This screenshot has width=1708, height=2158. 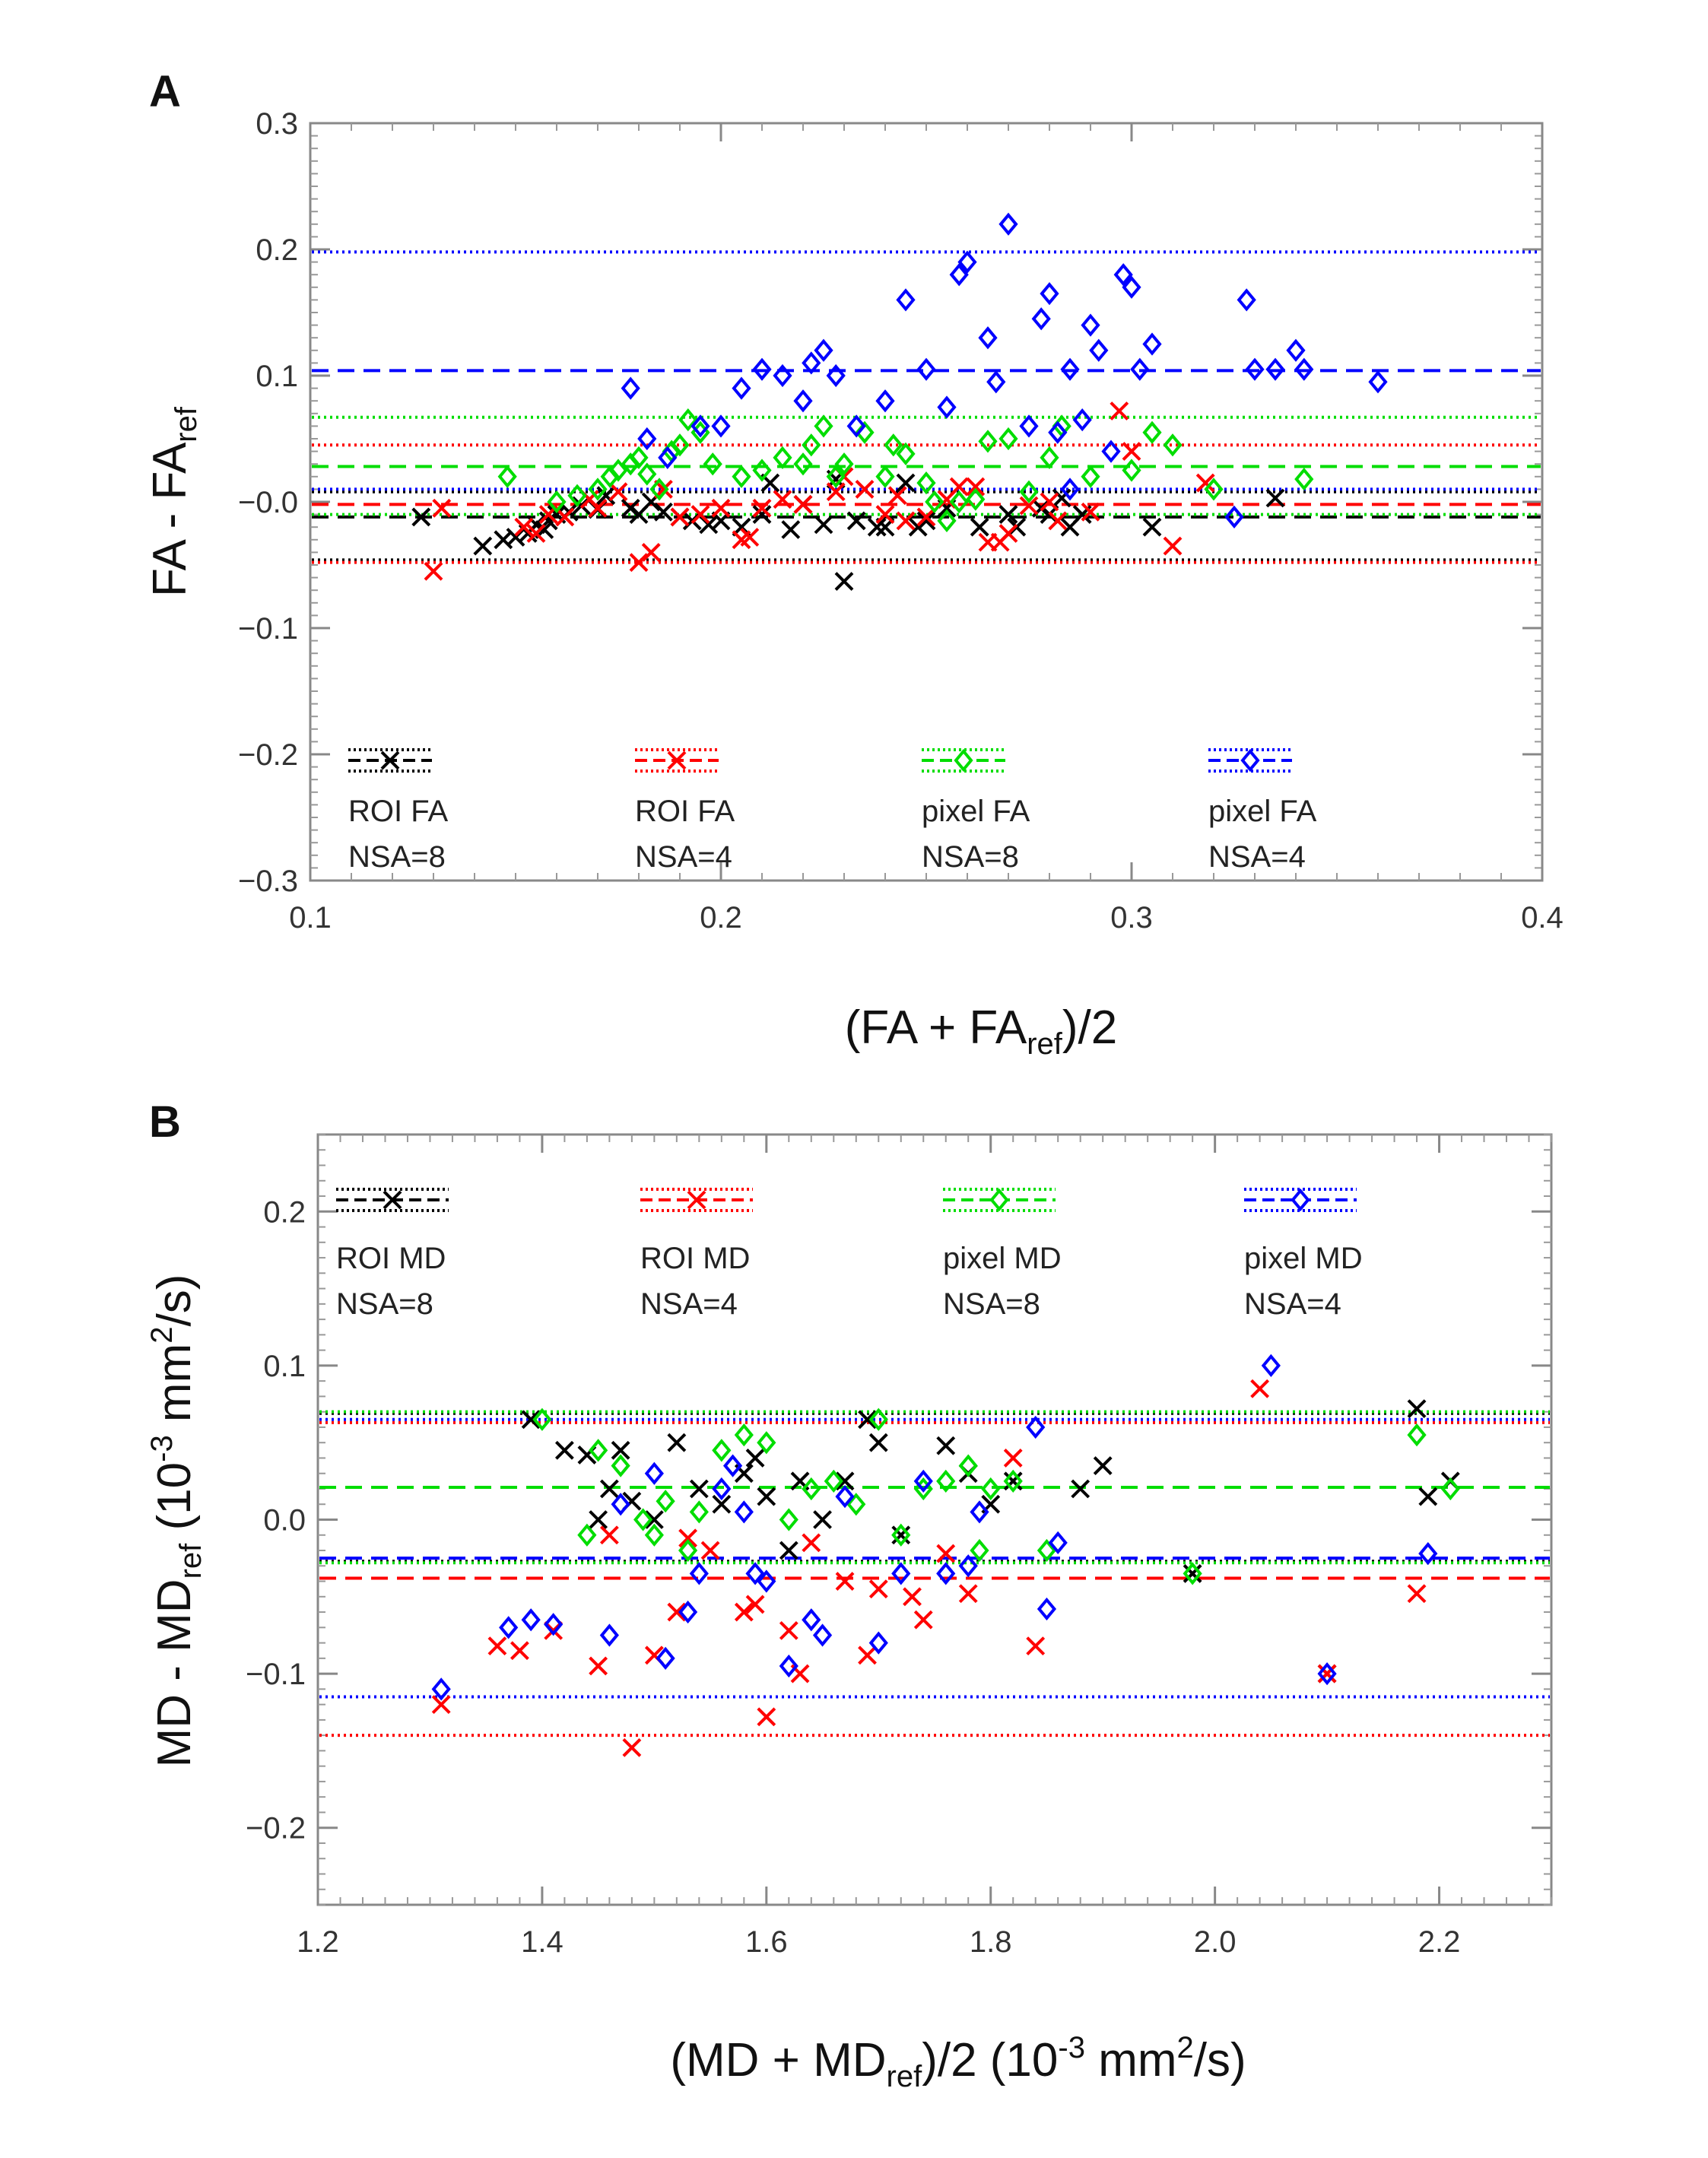 I want to click on panel-a-y-tick-label: −0.2, so click(x=268, y=755).